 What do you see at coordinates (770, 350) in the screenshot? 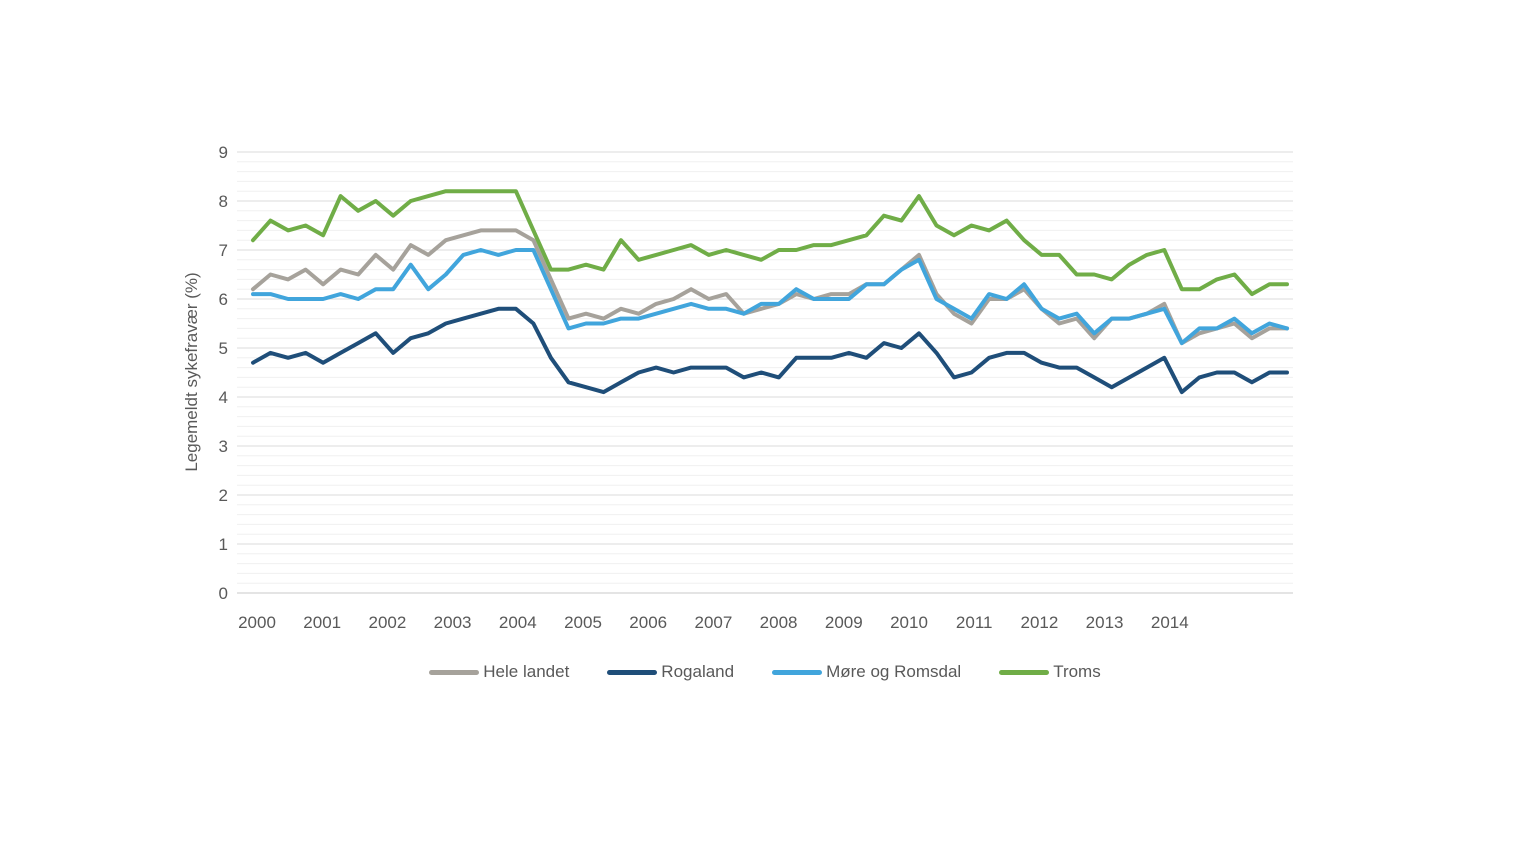
I see `series-line-rogaland` at bounding box center [770, 350].